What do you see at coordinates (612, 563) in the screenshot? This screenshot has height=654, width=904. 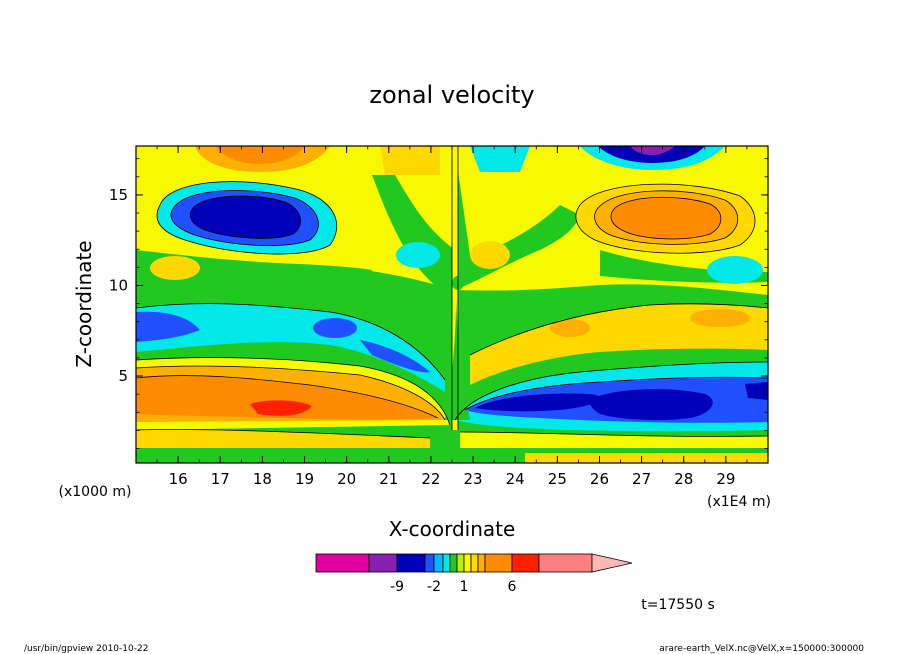 I see `colorbar-arrow` at bounding box center [612, 563].